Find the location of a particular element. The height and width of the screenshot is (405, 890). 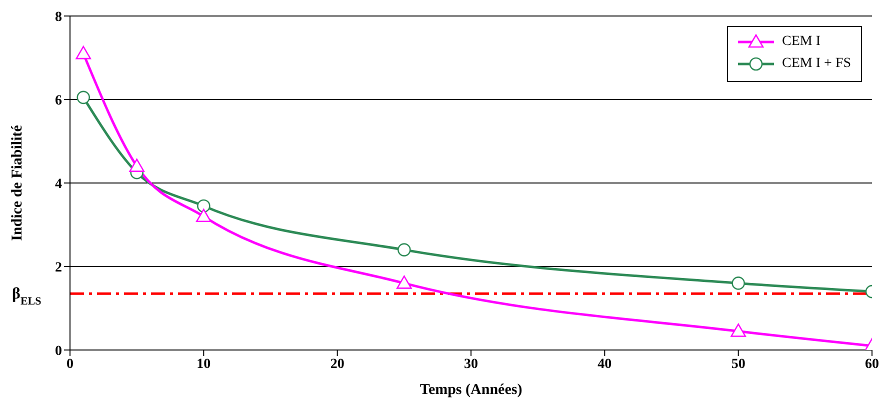

ref-line-label: β$_{ELS}$ is located at coordinates (27, 297).